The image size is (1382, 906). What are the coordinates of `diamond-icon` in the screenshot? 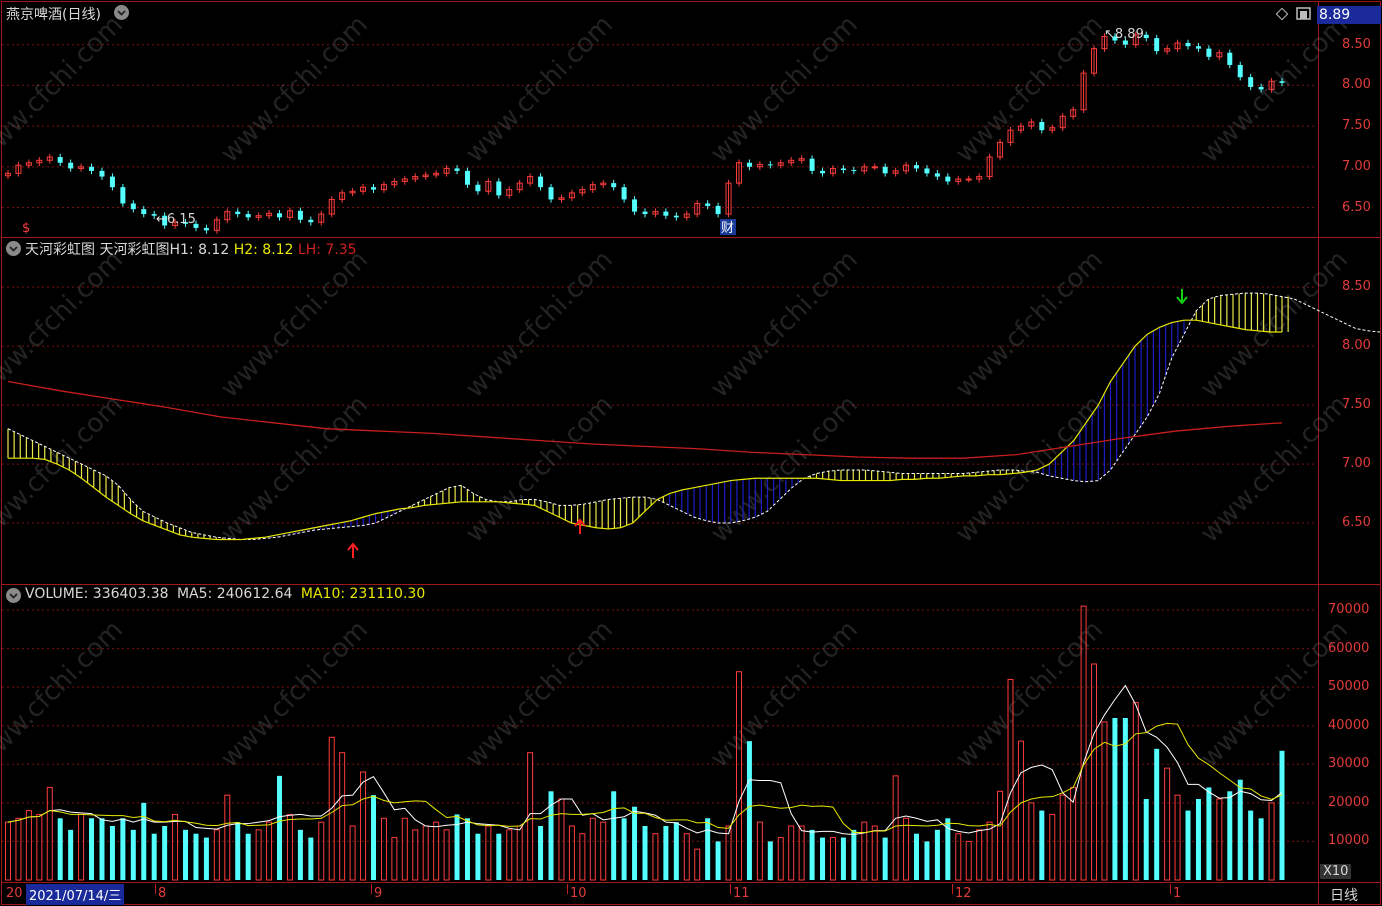 It's located at (1282, 15).